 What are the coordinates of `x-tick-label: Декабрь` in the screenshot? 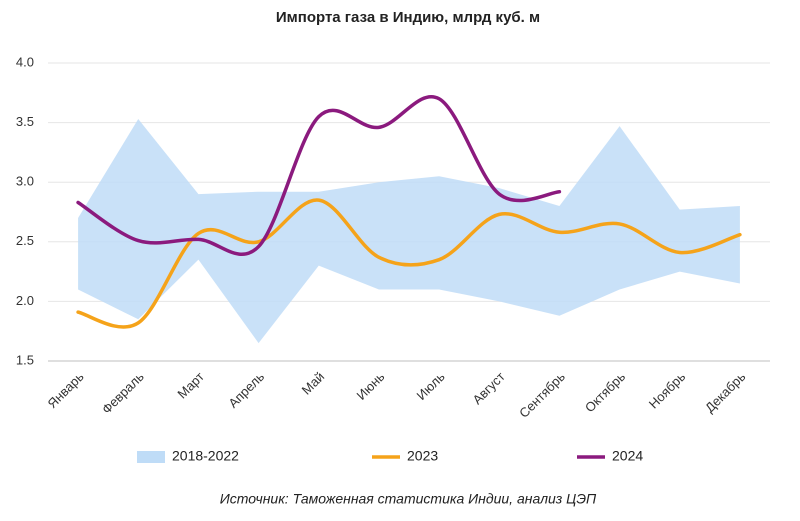 It's located at (725, 392).